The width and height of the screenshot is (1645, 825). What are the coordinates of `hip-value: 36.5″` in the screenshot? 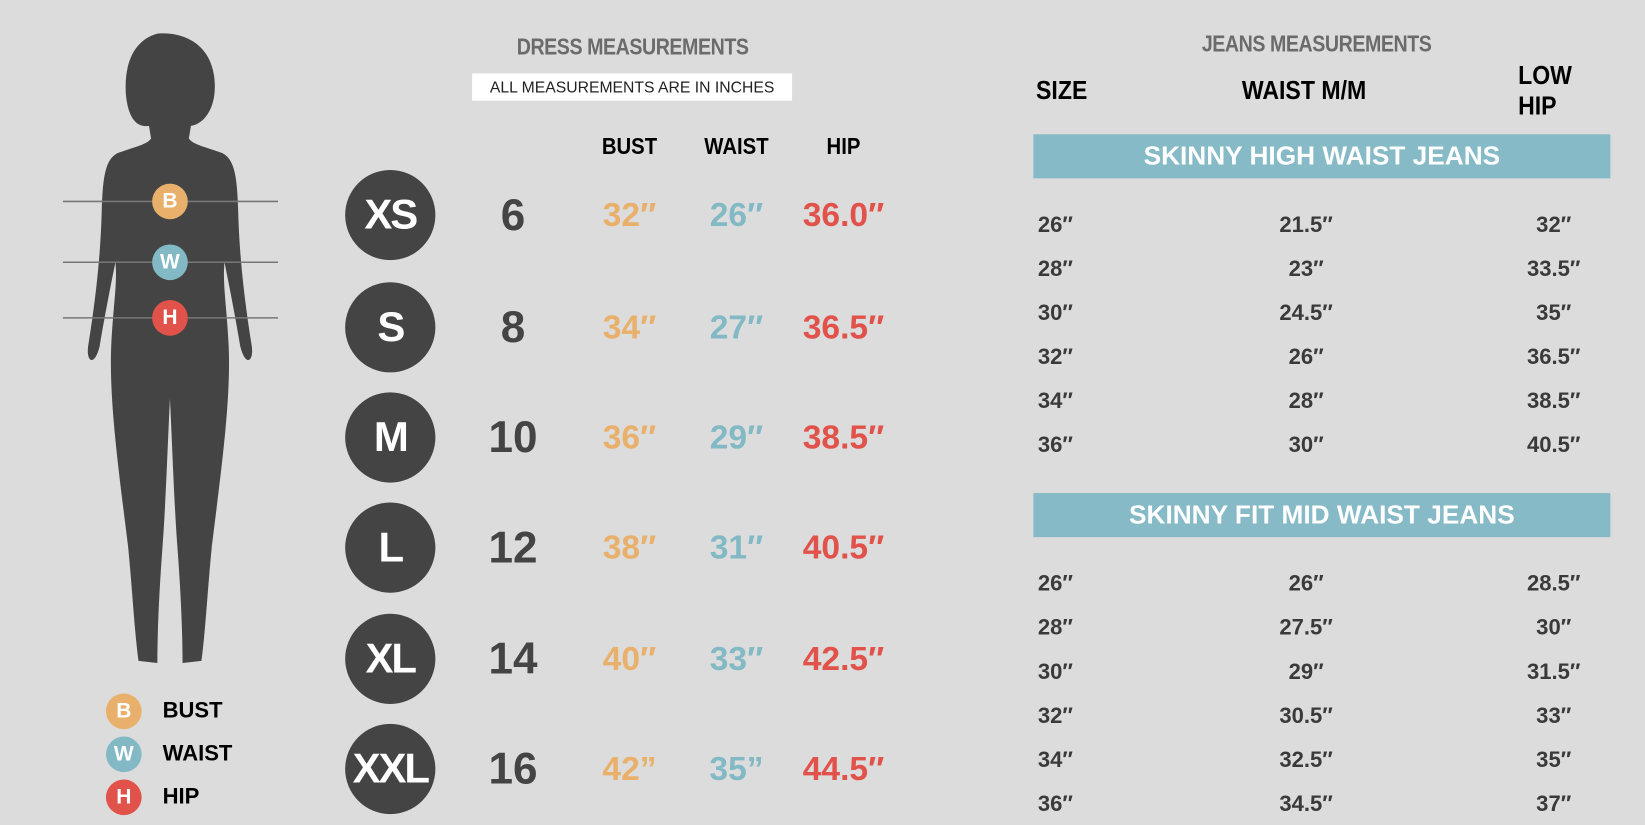 It's located at (843, 326).